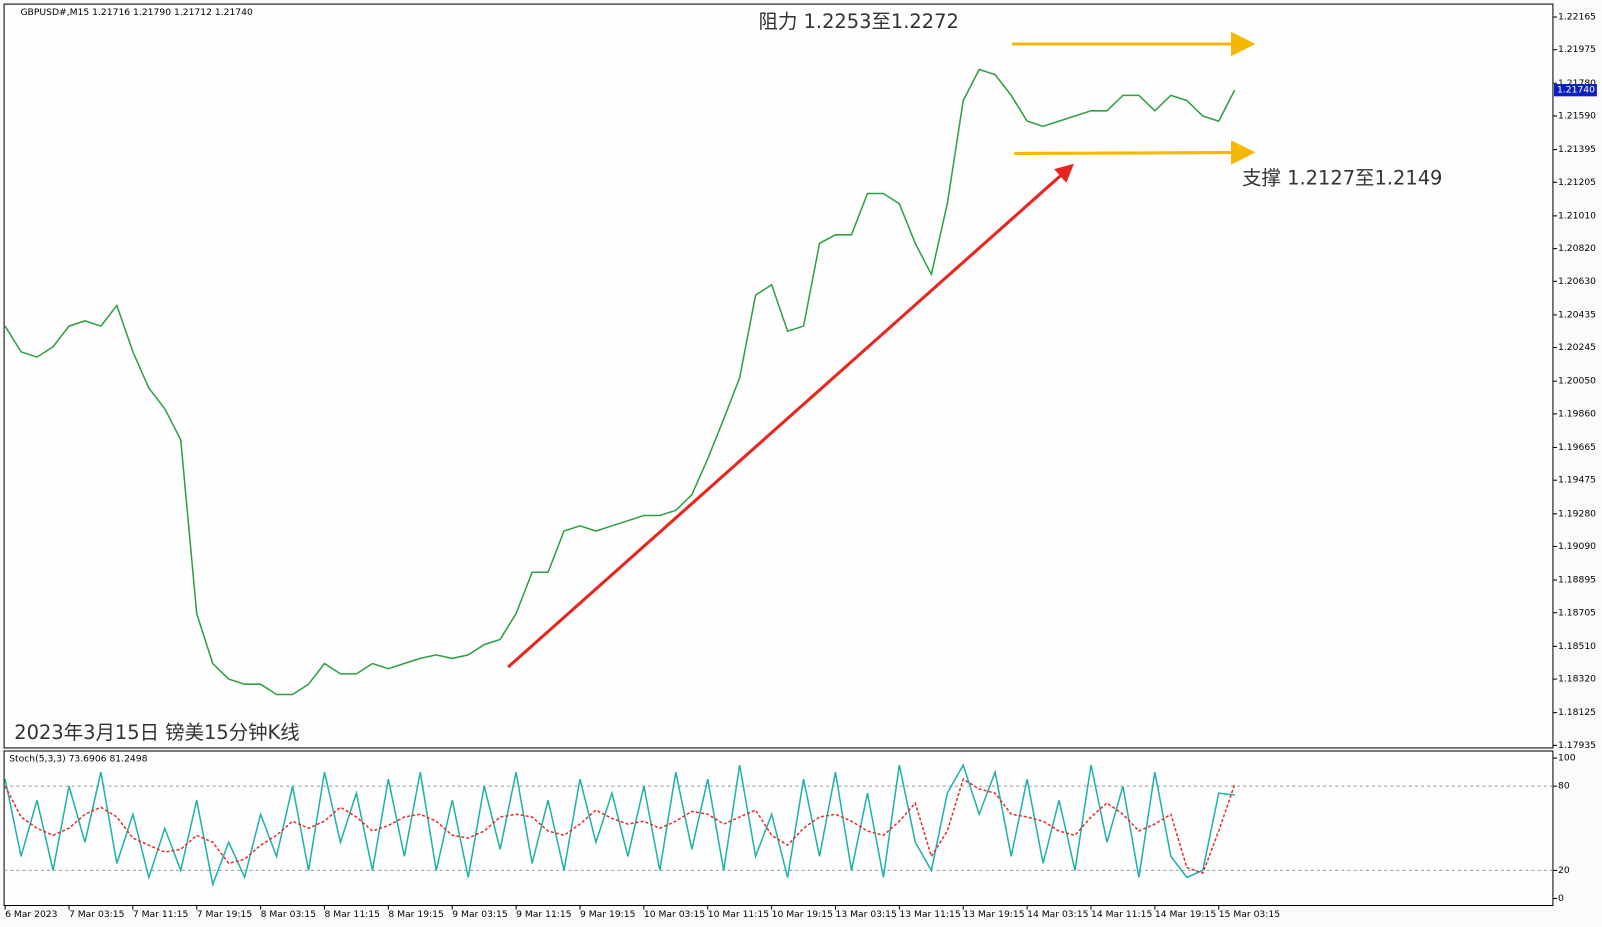  Describe the element at coordinates (738, 914) in the screenshot. I see `x-tick-label: 10 Mar 11:15` at that location.